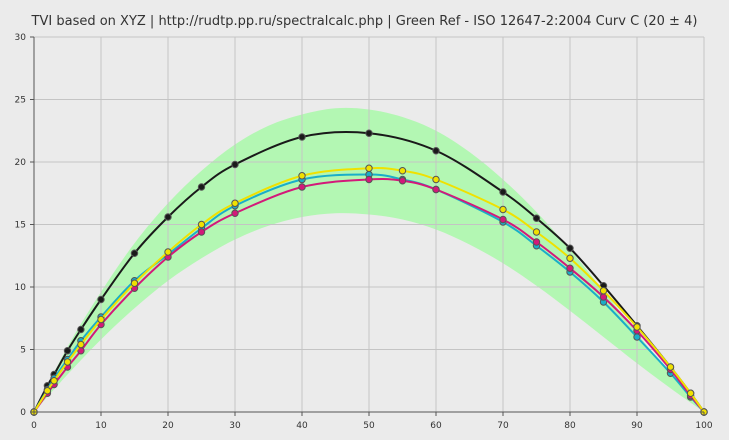 Image resolution: width=729 pixels, height=440 pixels. What do you see at coordinates (21, 288) in the screenshot?
I see `y-tick-label: 10` at bounding box center [21, 288].